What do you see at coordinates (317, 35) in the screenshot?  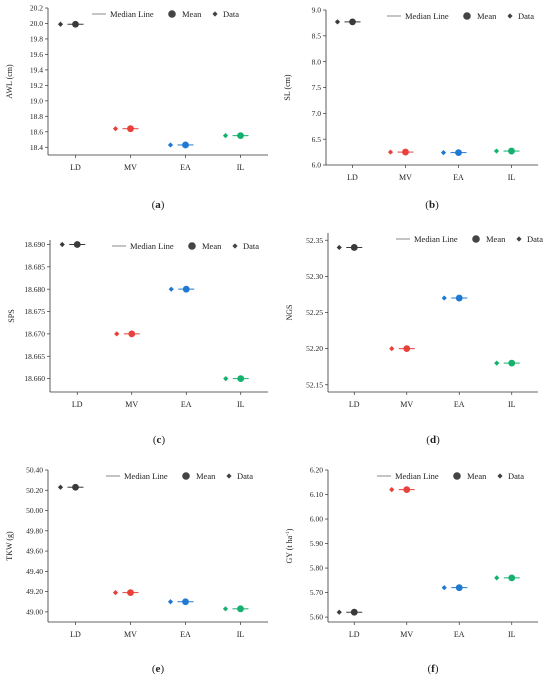 I see `y-tick-label: 8.5` at bounding box center [317, 35].